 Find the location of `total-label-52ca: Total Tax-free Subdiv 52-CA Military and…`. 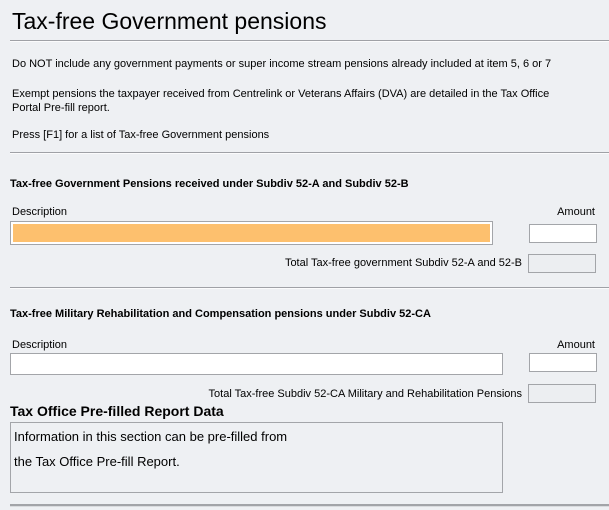

total-label-52ca: Total Tax-free Subdiv 52-CA Military and… is located at coordinates (365, 394).